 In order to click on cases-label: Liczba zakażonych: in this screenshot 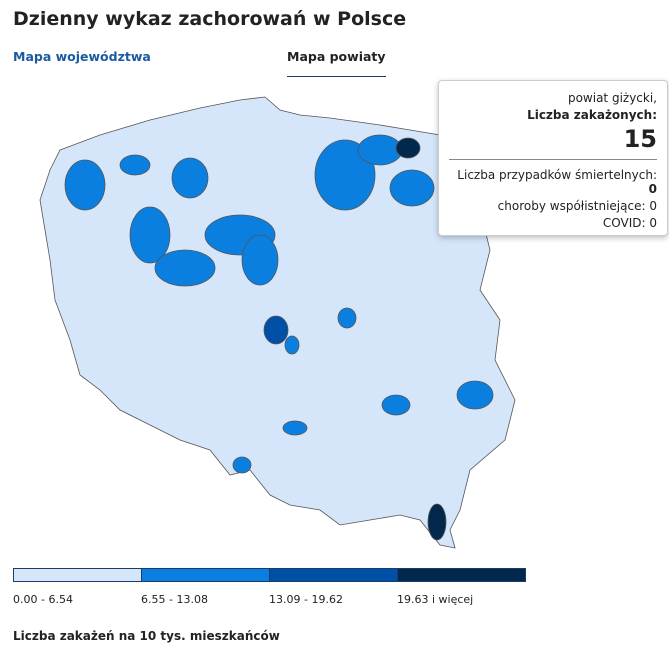, I will do `click(592, 115)`.